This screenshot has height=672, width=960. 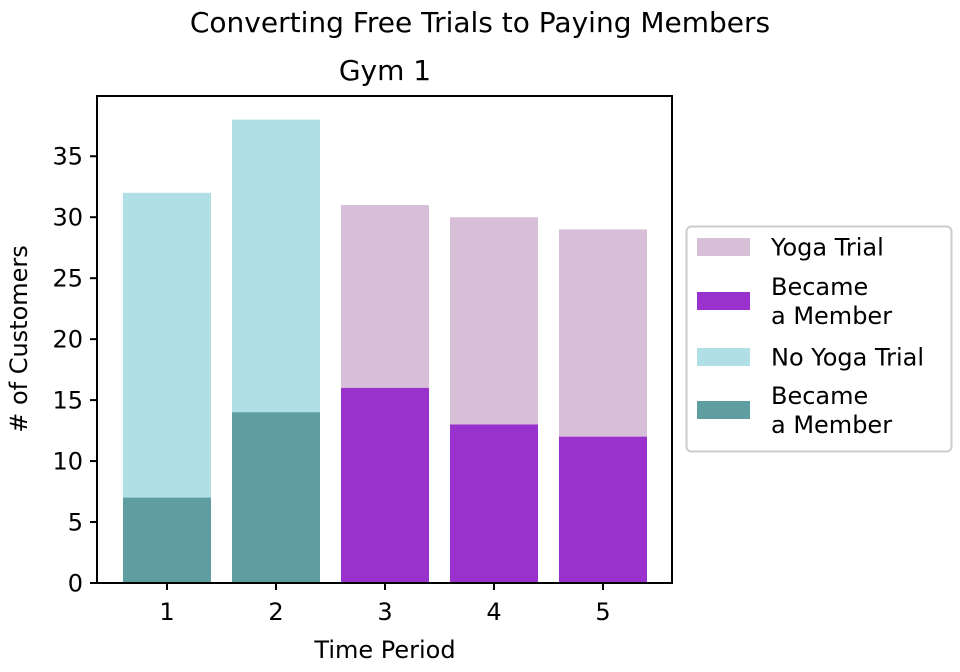 What do you see at coordinates (67, 401) in the screenshot?
I see `y-tick-label: 15` at bounding box center [67, 401].